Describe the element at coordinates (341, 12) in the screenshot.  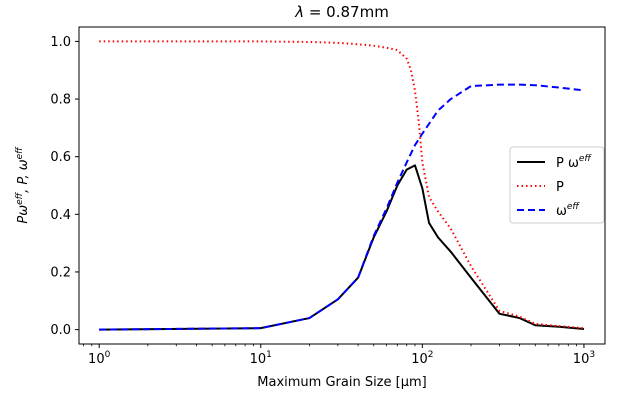
I see `chart-title: λ = 0.87mm` at that location.